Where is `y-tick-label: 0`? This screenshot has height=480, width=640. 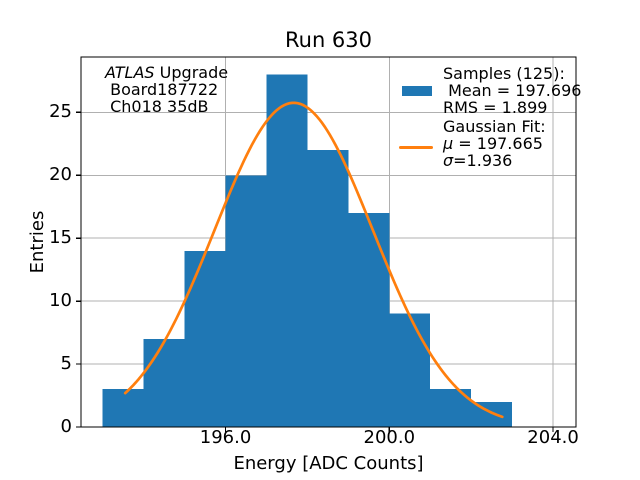
y-tick-label: 0 is located at coordinates (66, 426).